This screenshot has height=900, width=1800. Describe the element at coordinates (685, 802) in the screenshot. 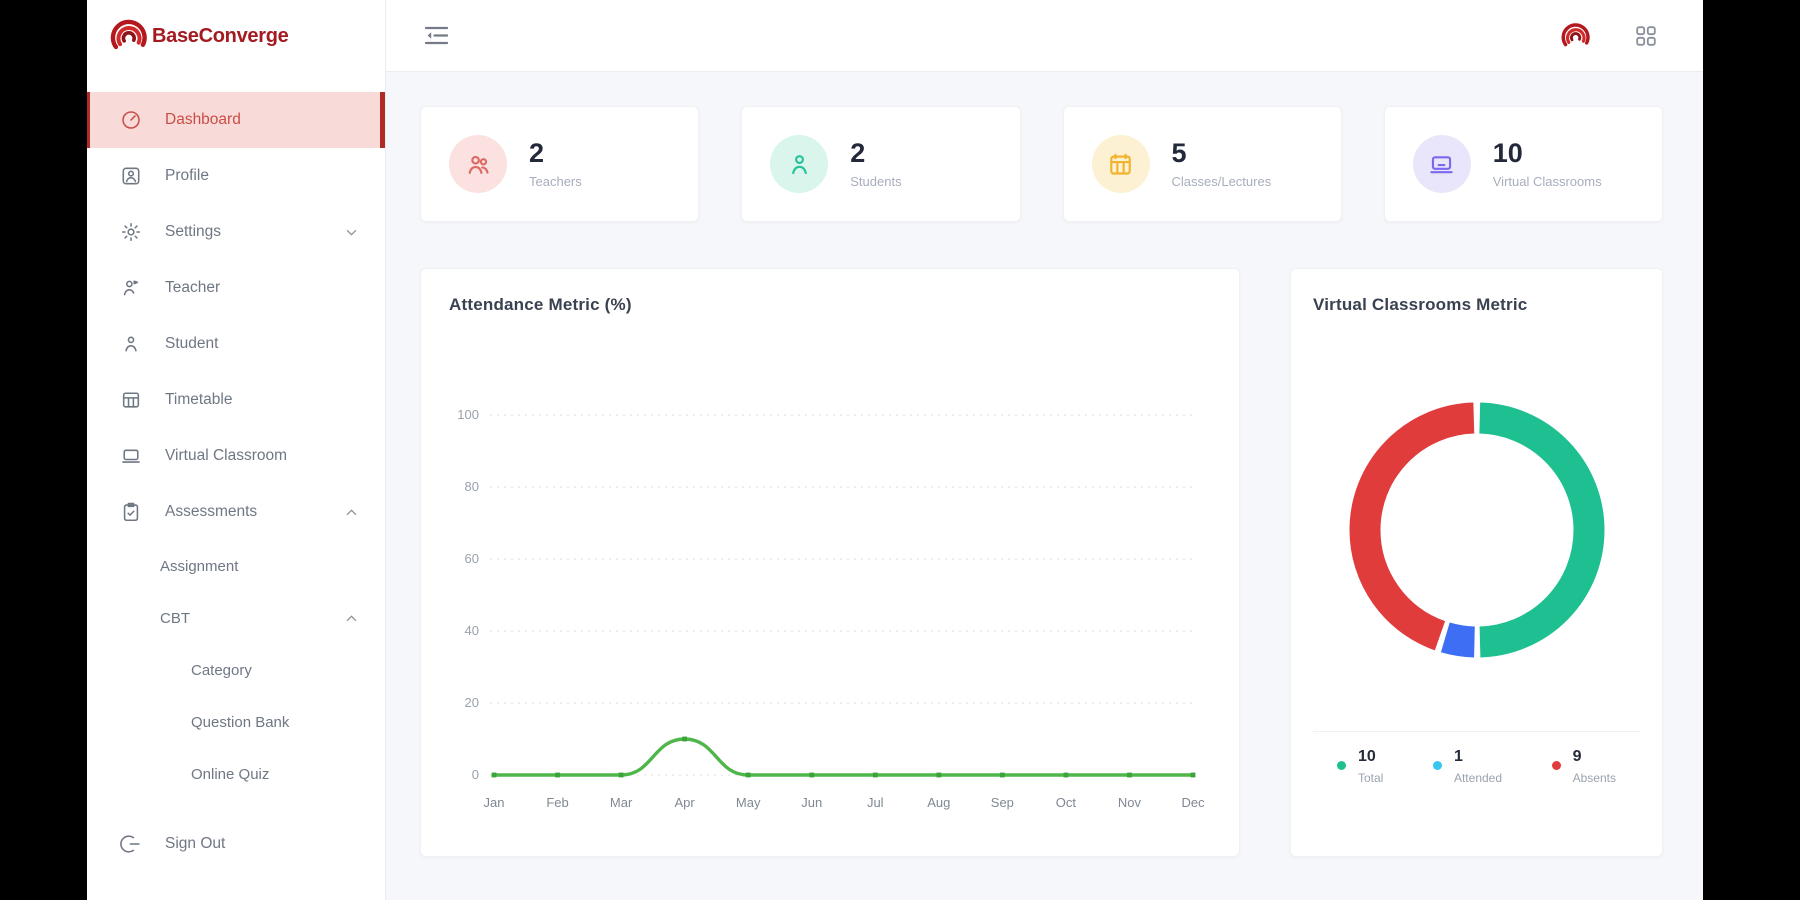

I see `svg-text: Apr` at that location.